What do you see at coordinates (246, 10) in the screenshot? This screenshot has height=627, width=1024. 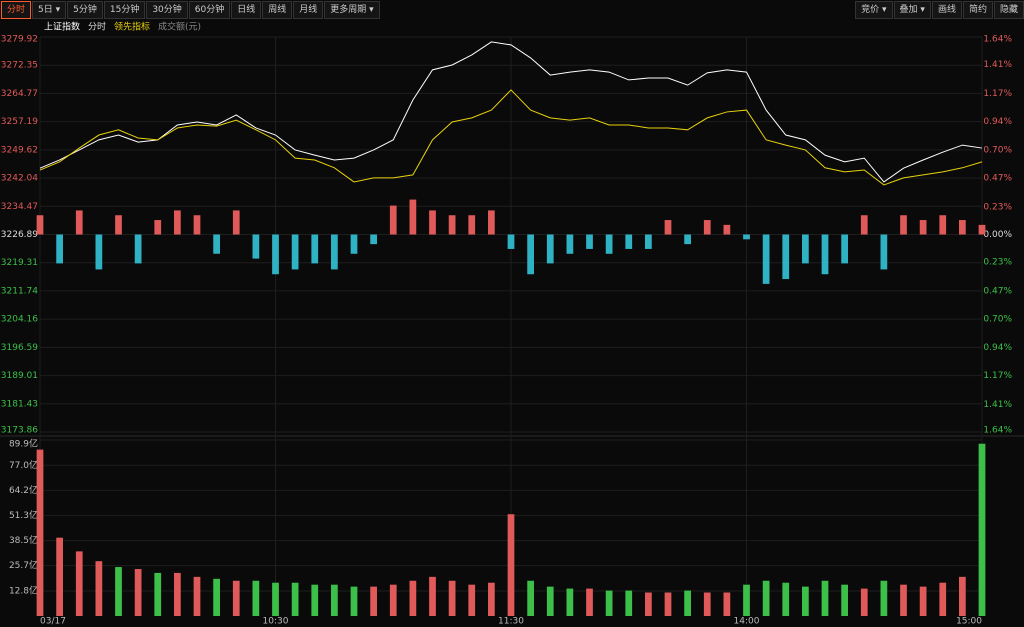 I see `toolbar-button: 日线` at bounding box center [246, 10].